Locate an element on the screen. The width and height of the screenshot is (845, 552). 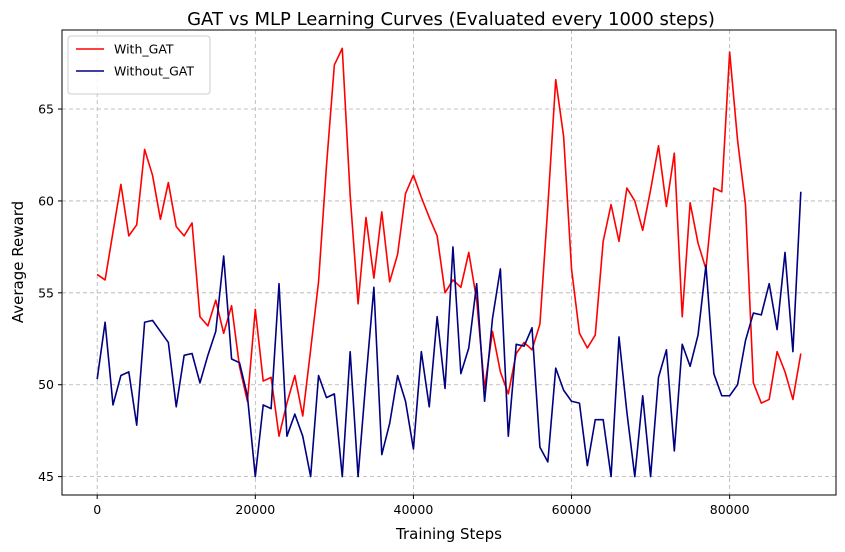
legend-box is located at coordinates (139, 65).